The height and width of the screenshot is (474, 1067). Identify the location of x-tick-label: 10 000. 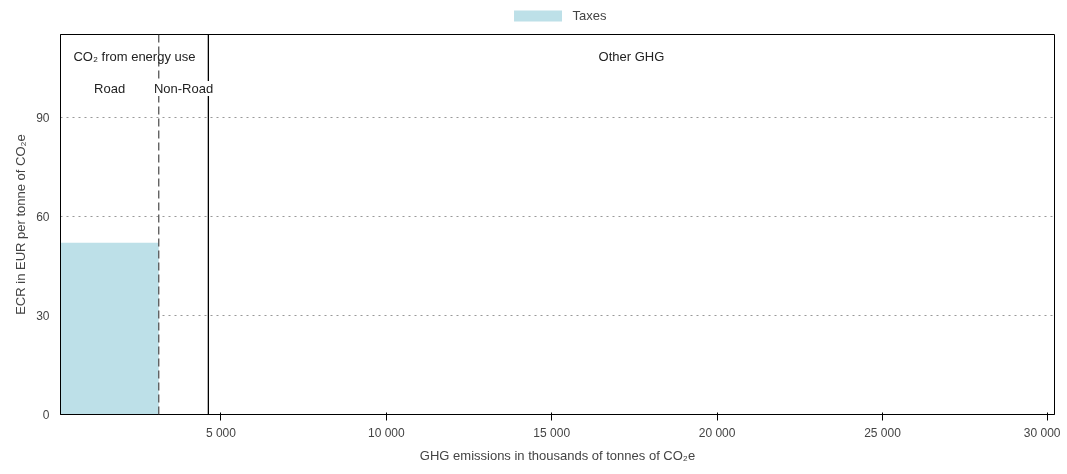
(386, 432).